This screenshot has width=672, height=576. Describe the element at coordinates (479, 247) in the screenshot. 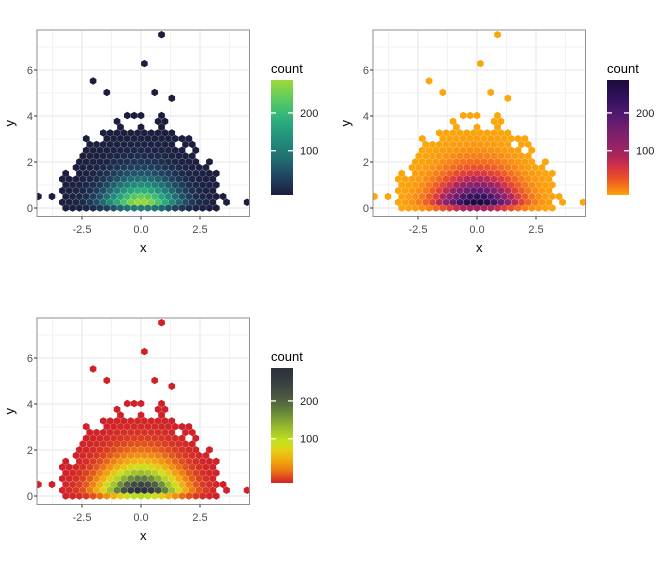

I see `x-axis-title: x` at that location.